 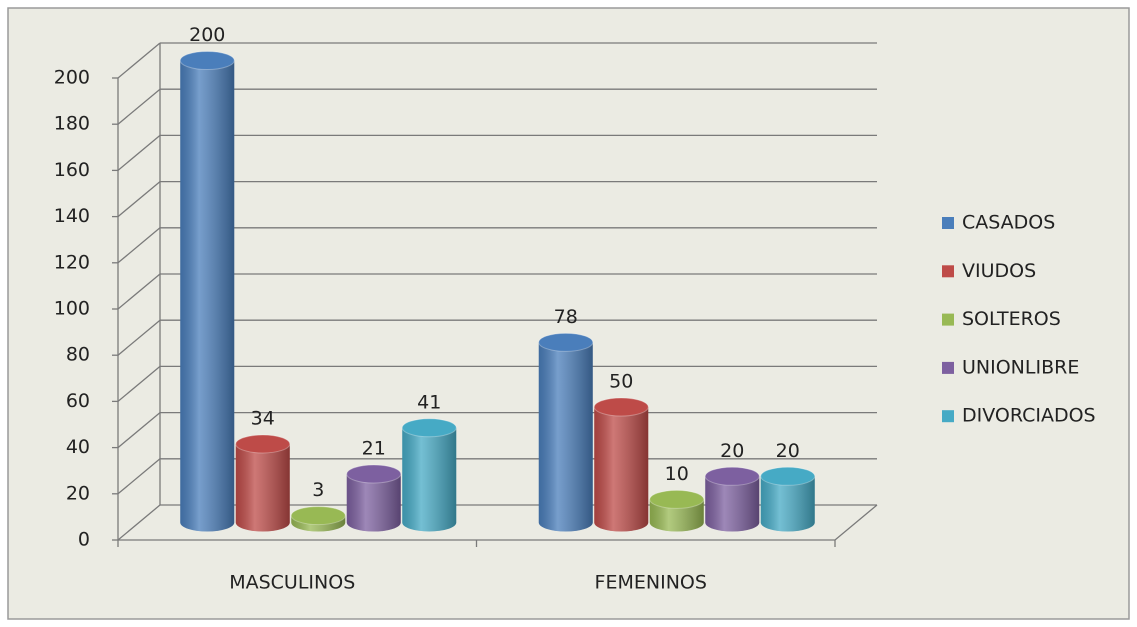 What do you see at coordinates (1008, 223) in the screenshot?
I see `legend-label: CASADOS` at bounding box center [1008, 223].